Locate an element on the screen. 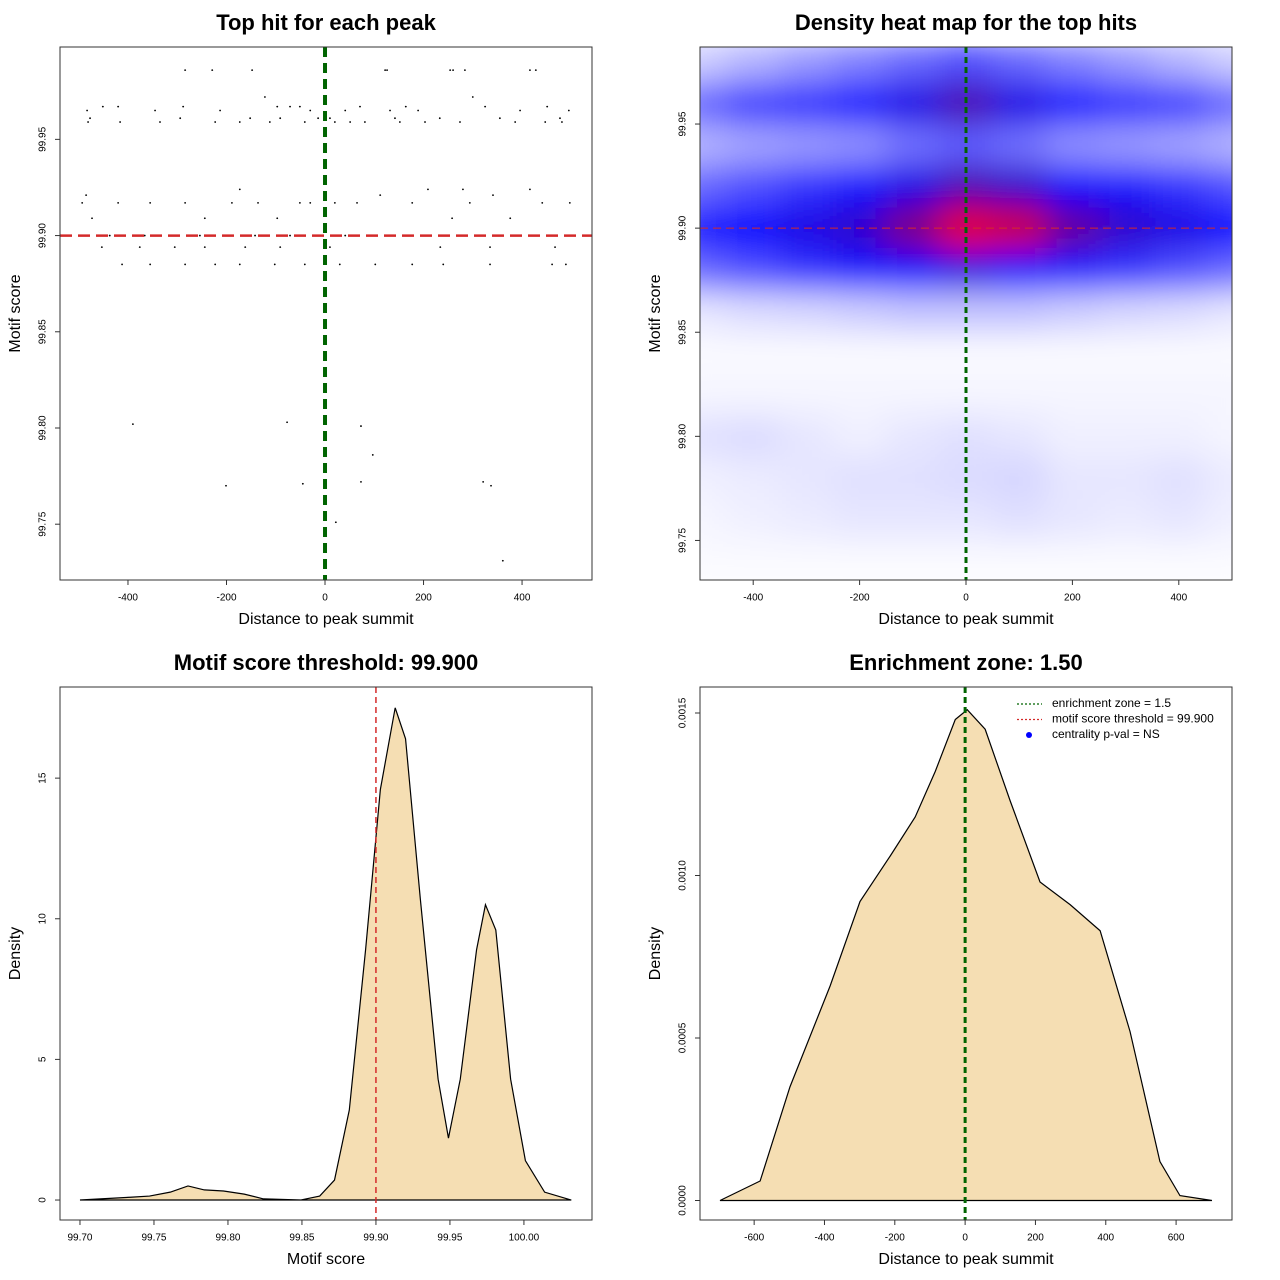 The width and height of the screenshot is (1280, 1280). chart-title: Top hit for each peak is located at coordinates (326, 22).